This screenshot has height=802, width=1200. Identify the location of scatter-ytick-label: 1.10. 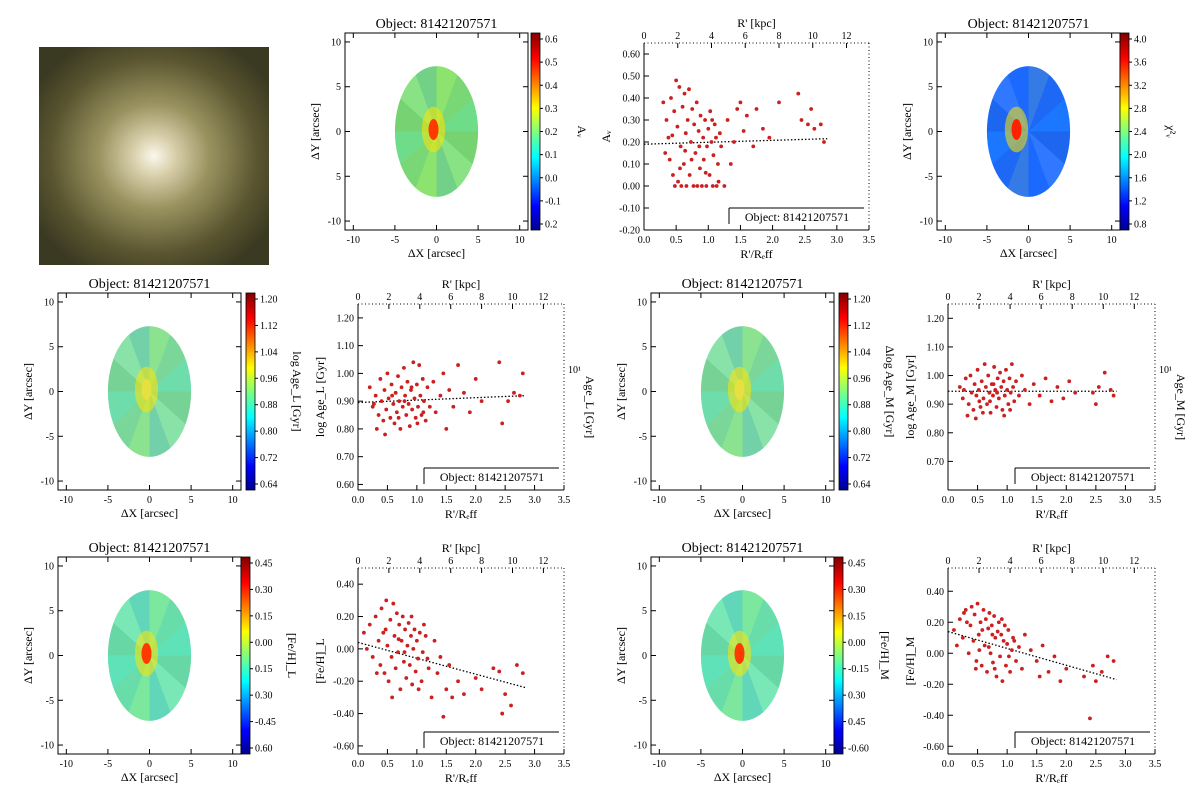
(346, 346).